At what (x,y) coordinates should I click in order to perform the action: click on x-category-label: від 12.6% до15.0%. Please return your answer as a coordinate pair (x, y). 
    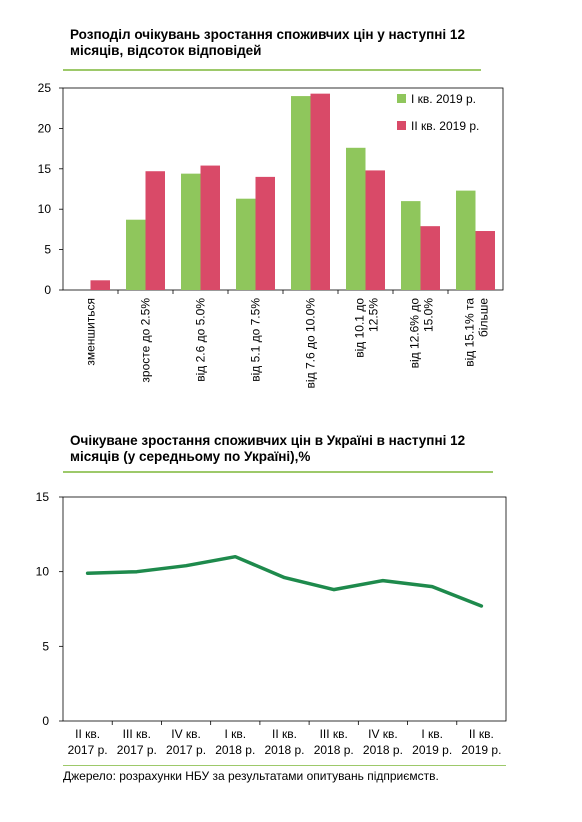
    Looking at the image, I should click on (422, 333).